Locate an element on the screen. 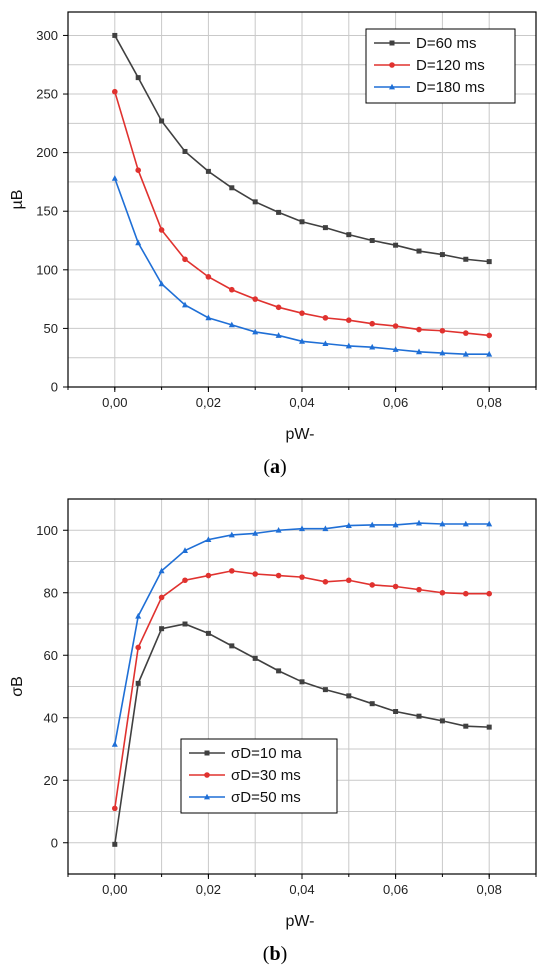  x-axis-title: pW- is located at coordinates (299, 921).